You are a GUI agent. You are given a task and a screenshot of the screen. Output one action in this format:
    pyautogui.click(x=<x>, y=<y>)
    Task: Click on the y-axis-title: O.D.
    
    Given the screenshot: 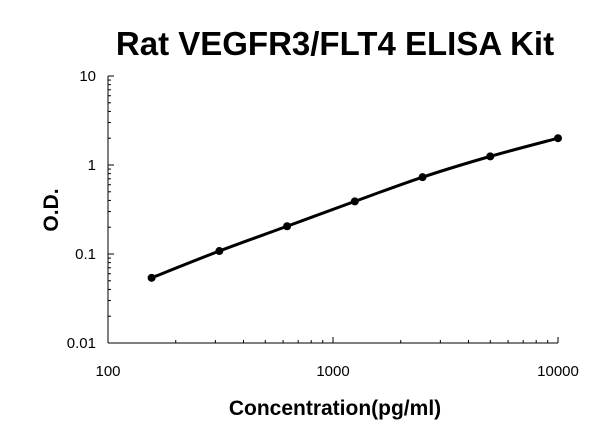 What is the action you would take?
    pyautogui.click(x=51, y=209)
    